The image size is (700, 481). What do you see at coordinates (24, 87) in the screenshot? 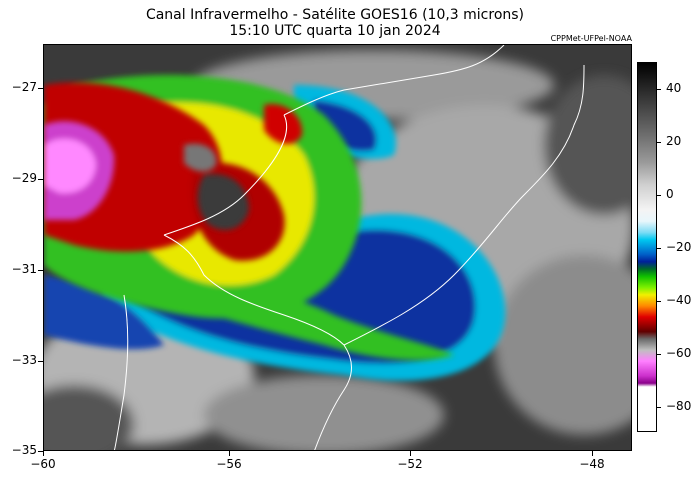
I see `y-tick-label: −27` at bounding box center [24, 87].